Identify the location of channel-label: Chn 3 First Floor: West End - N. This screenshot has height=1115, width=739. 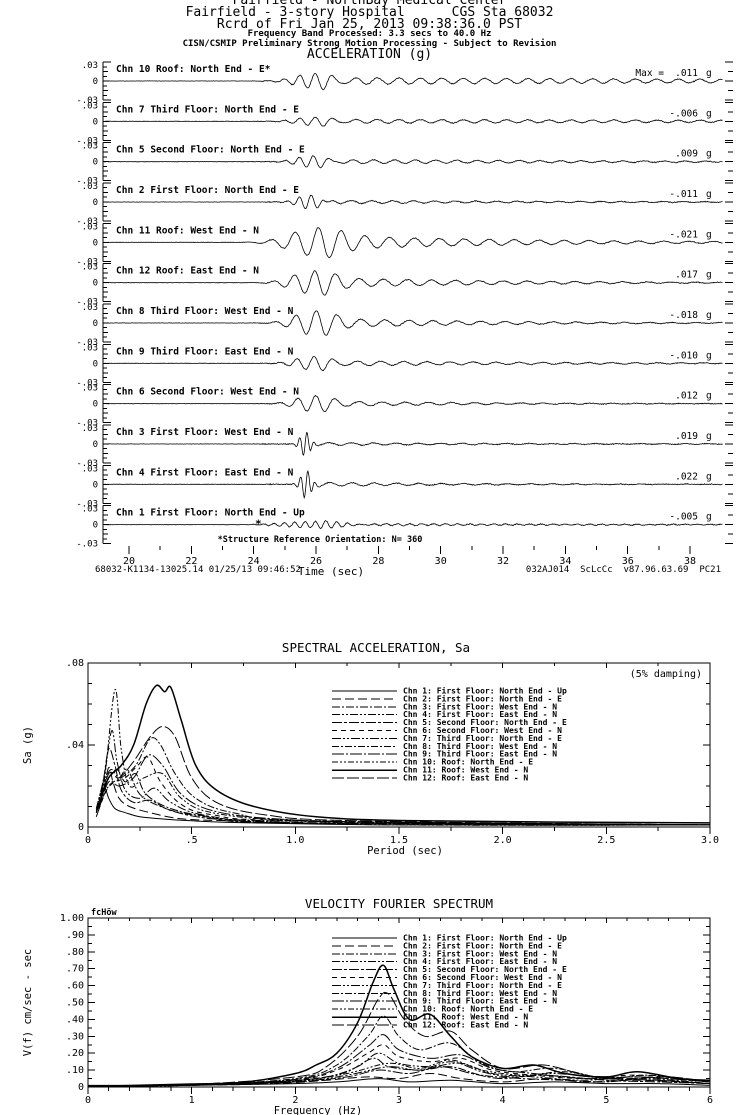
(205, 432).